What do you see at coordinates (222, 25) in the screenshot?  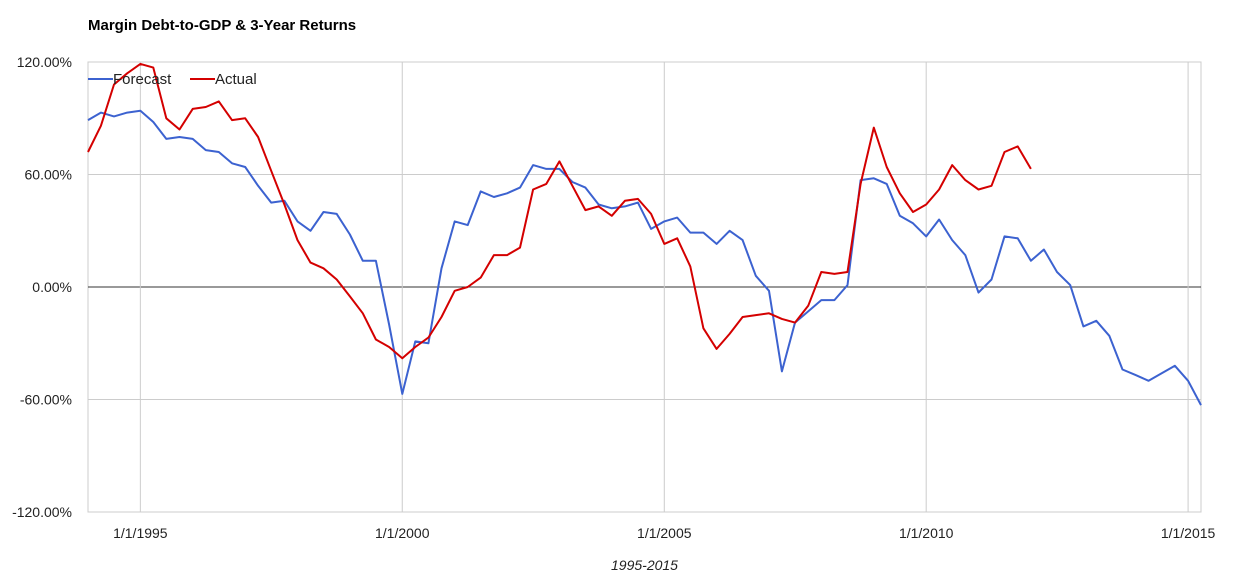 I see `chart-title: Margin Debt-to-GDP & 3-Year Returns` at bounding box center [222, 25].